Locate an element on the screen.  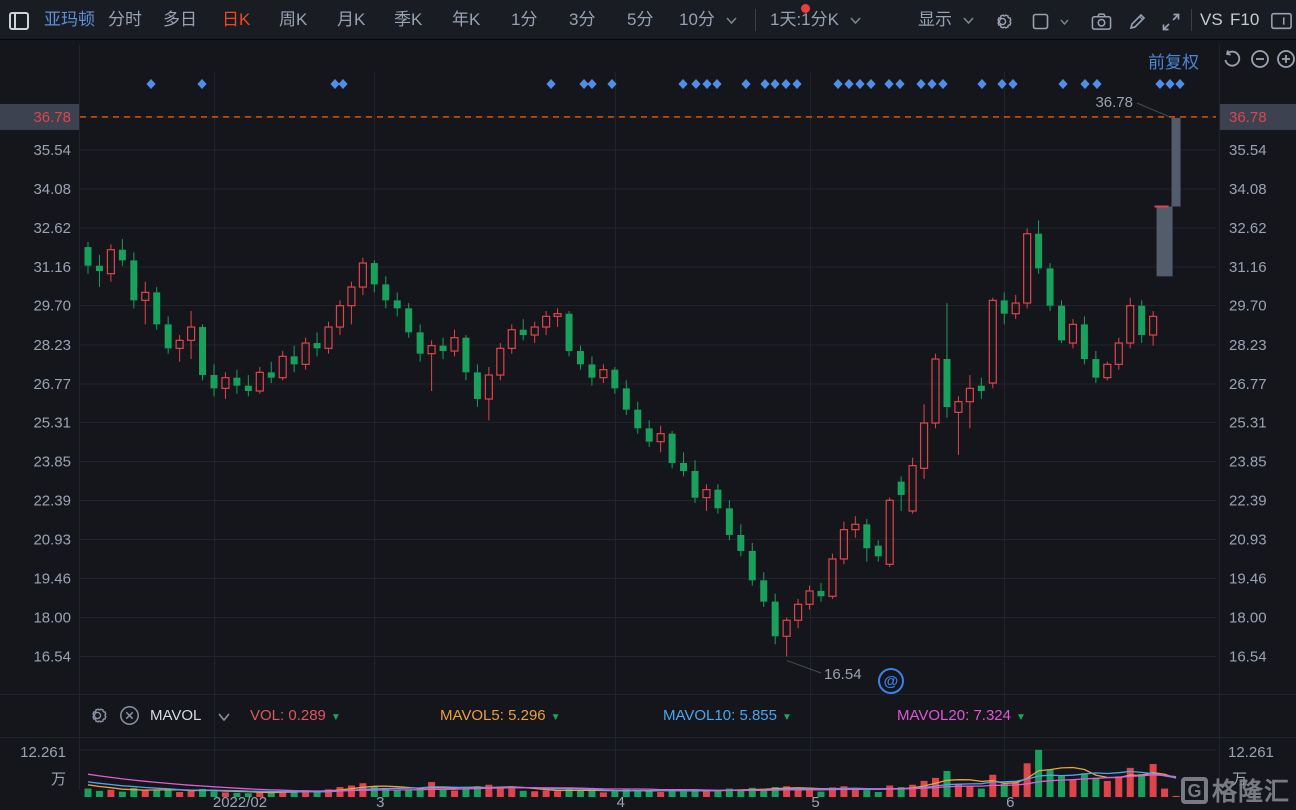
settings-gear-icon is located at coordinates (1002, 21).